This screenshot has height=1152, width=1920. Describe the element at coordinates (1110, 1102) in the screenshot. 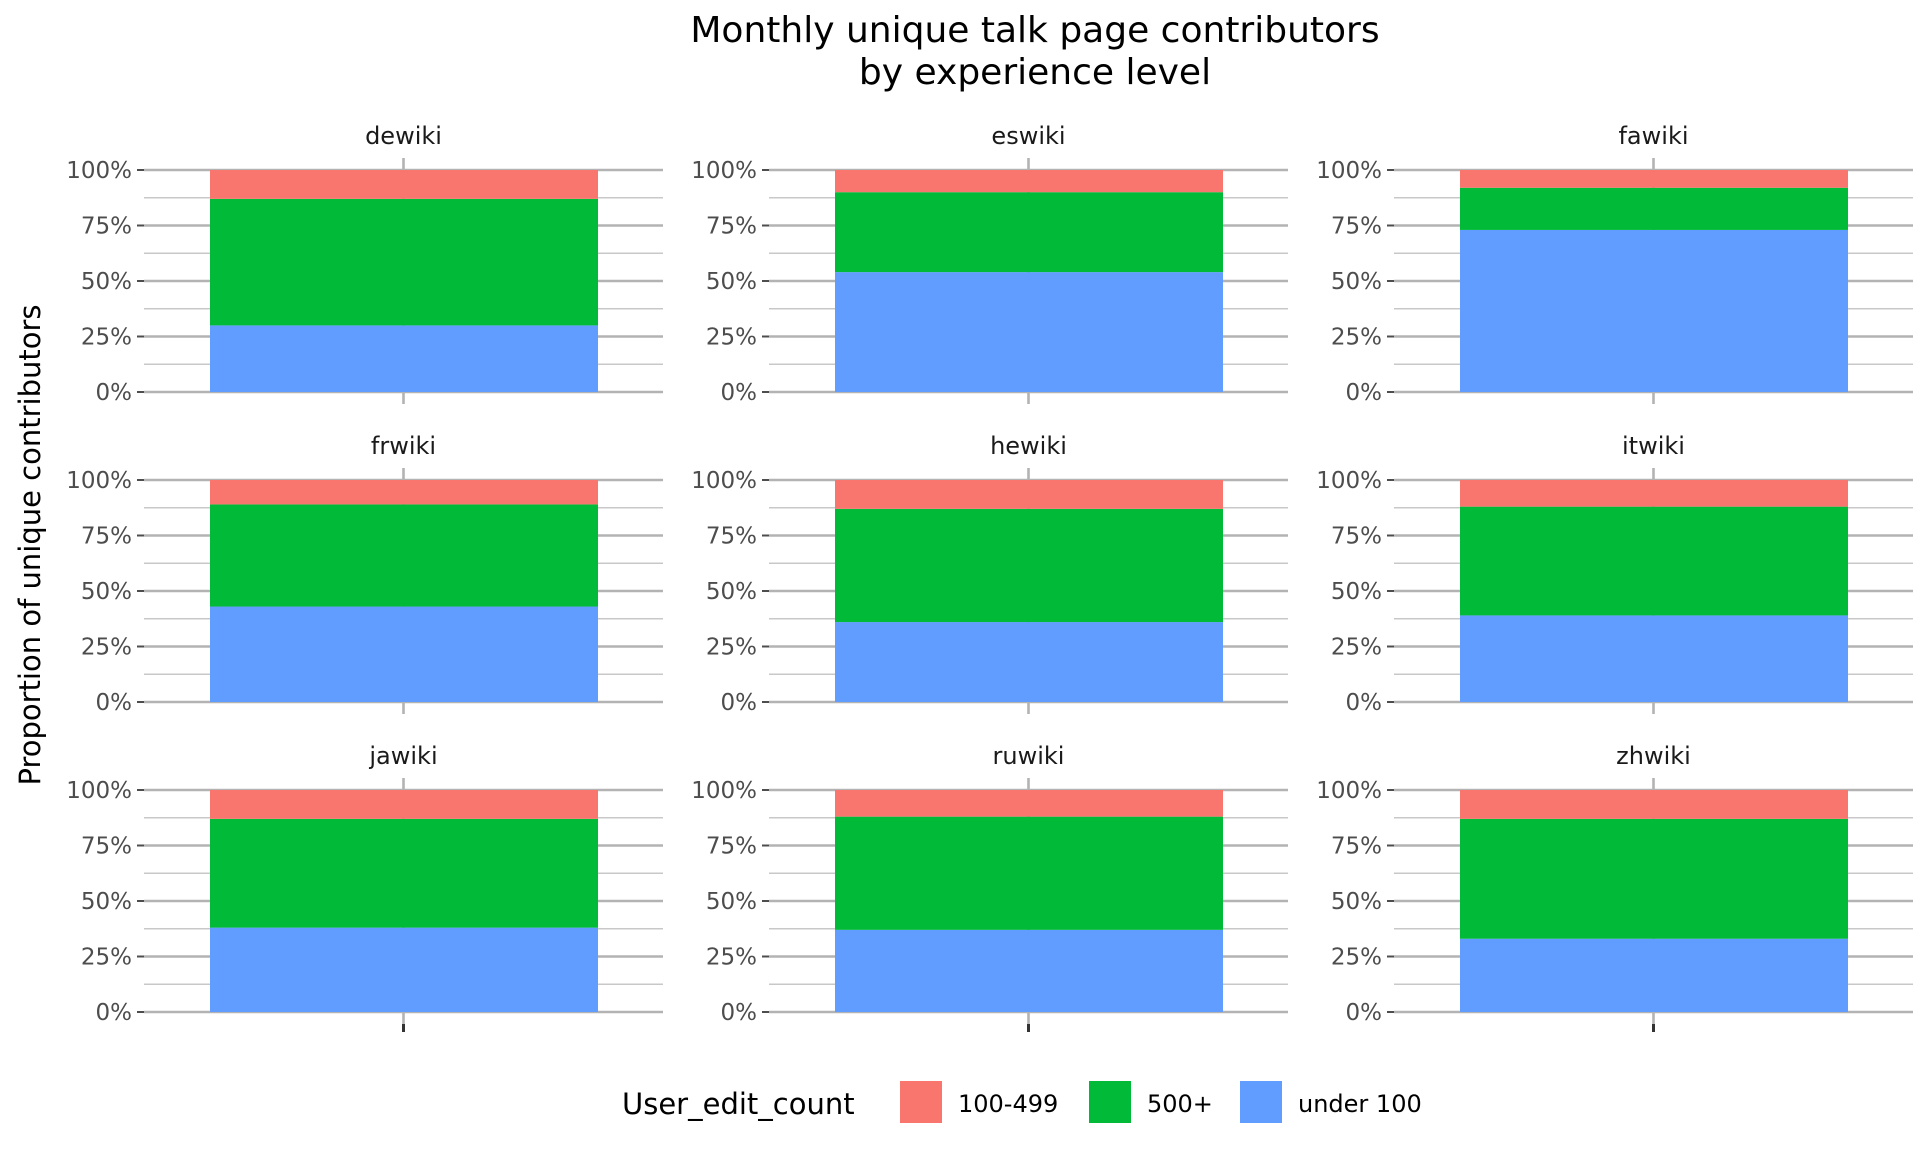

I see `legend-key-500-` at that location.